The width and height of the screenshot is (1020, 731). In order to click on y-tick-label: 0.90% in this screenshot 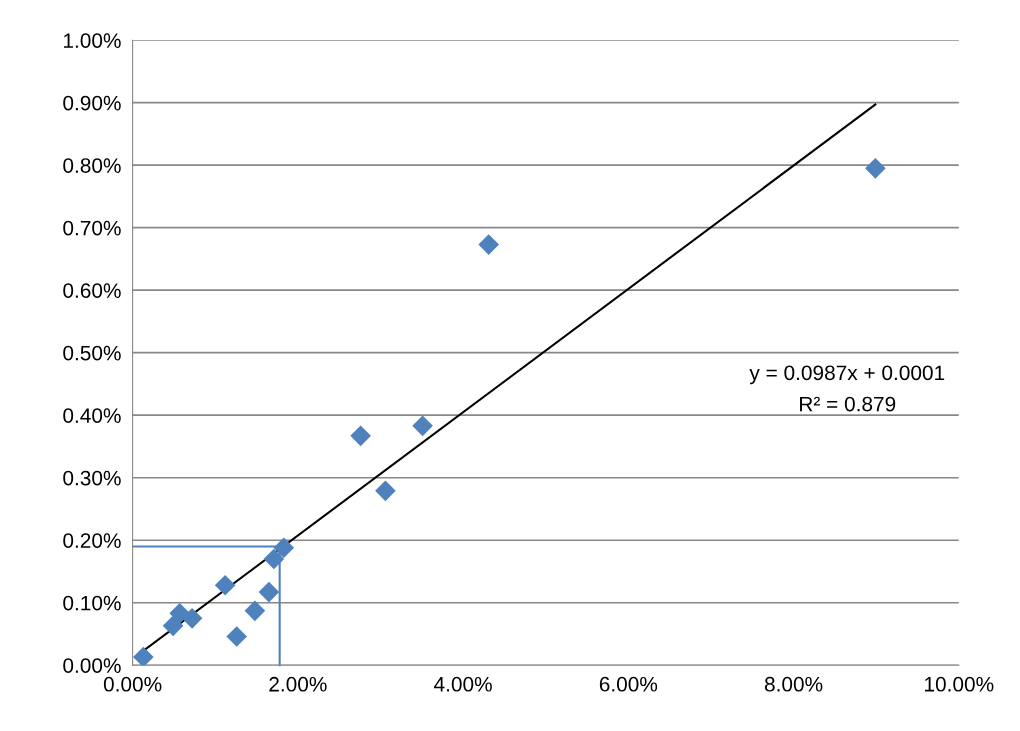, I will do `click(92, 103)`.